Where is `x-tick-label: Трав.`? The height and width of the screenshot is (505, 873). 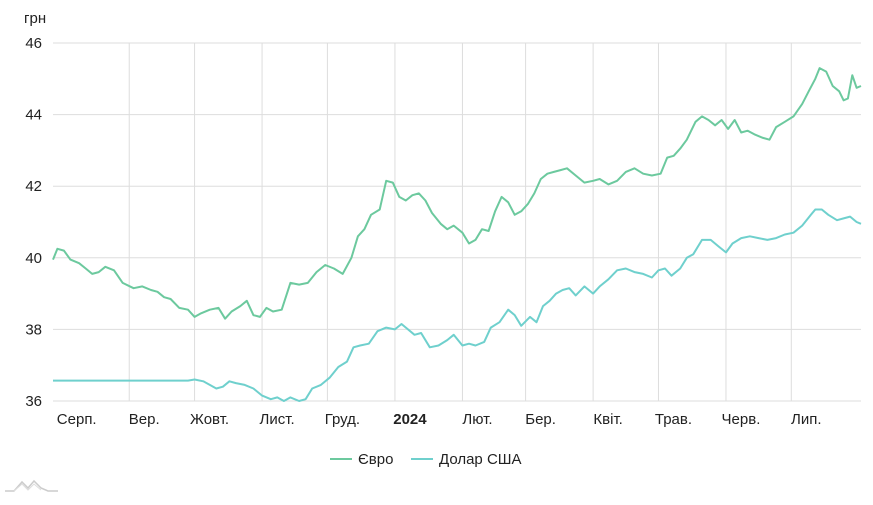 x-tick-label: Трав. is located at coordinates (673, 419).